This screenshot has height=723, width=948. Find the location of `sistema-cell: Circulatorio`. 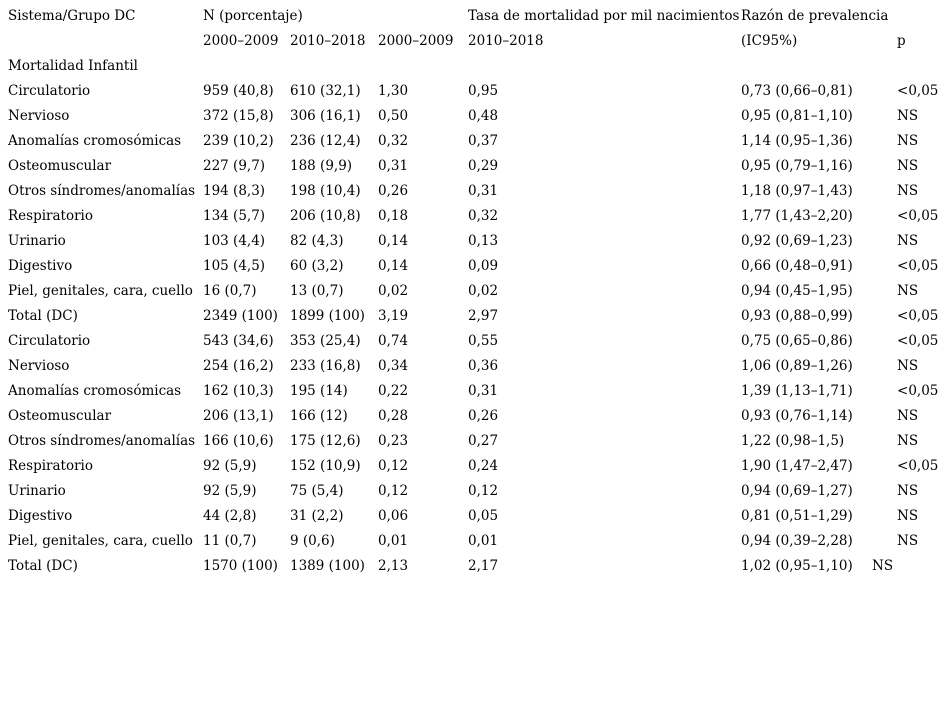

sistema-cell: Circulatorio is located at coordinates (49, 91).